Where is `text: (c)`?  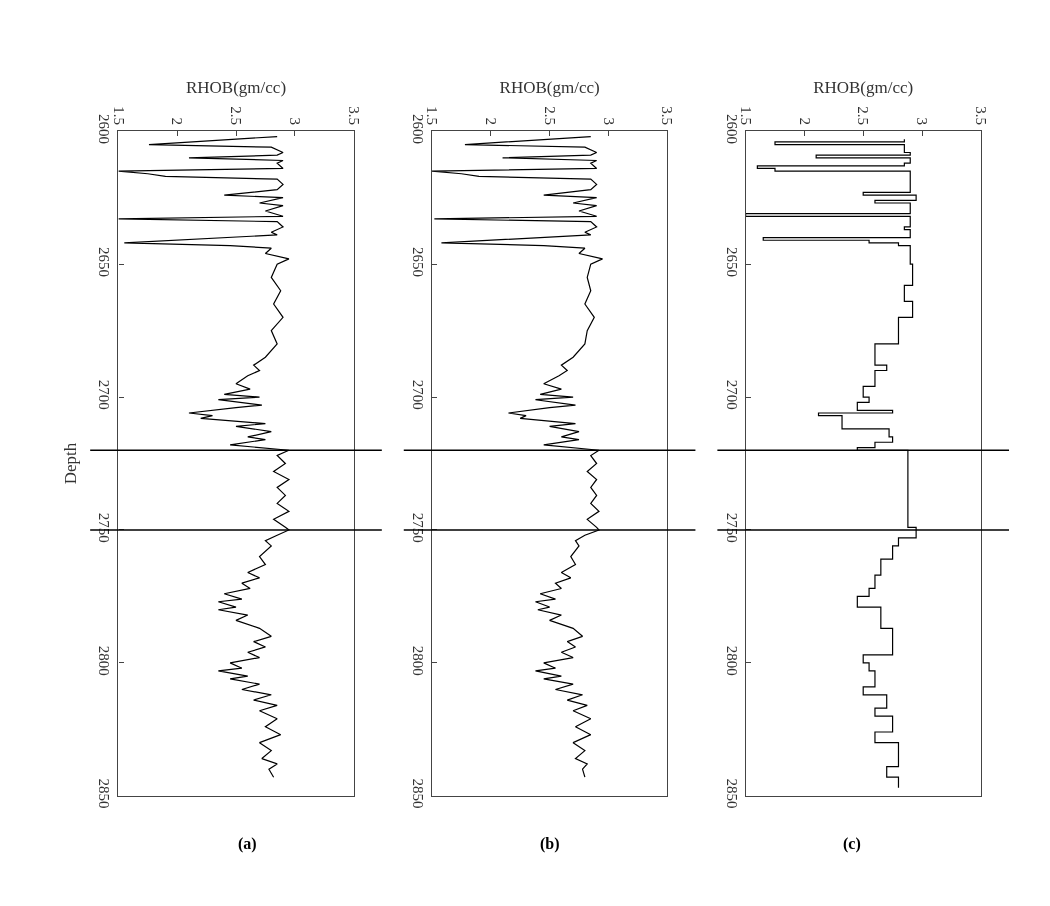
text: (c) is located at coordinates (852, 844).